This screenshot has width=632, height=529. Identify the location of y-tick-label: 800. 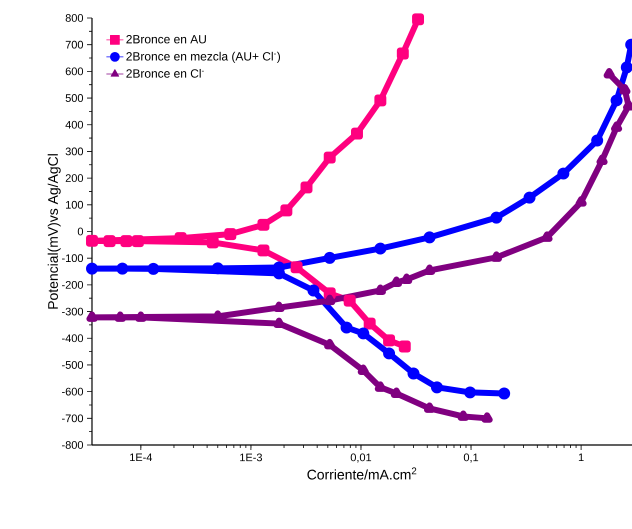
(75, 18).